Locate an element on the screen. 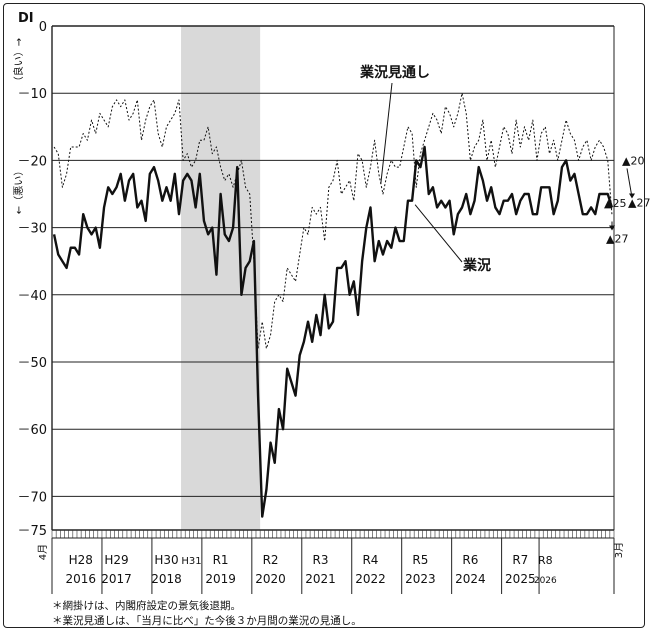  leader-line-outlook is located at coordinates (386, 133).